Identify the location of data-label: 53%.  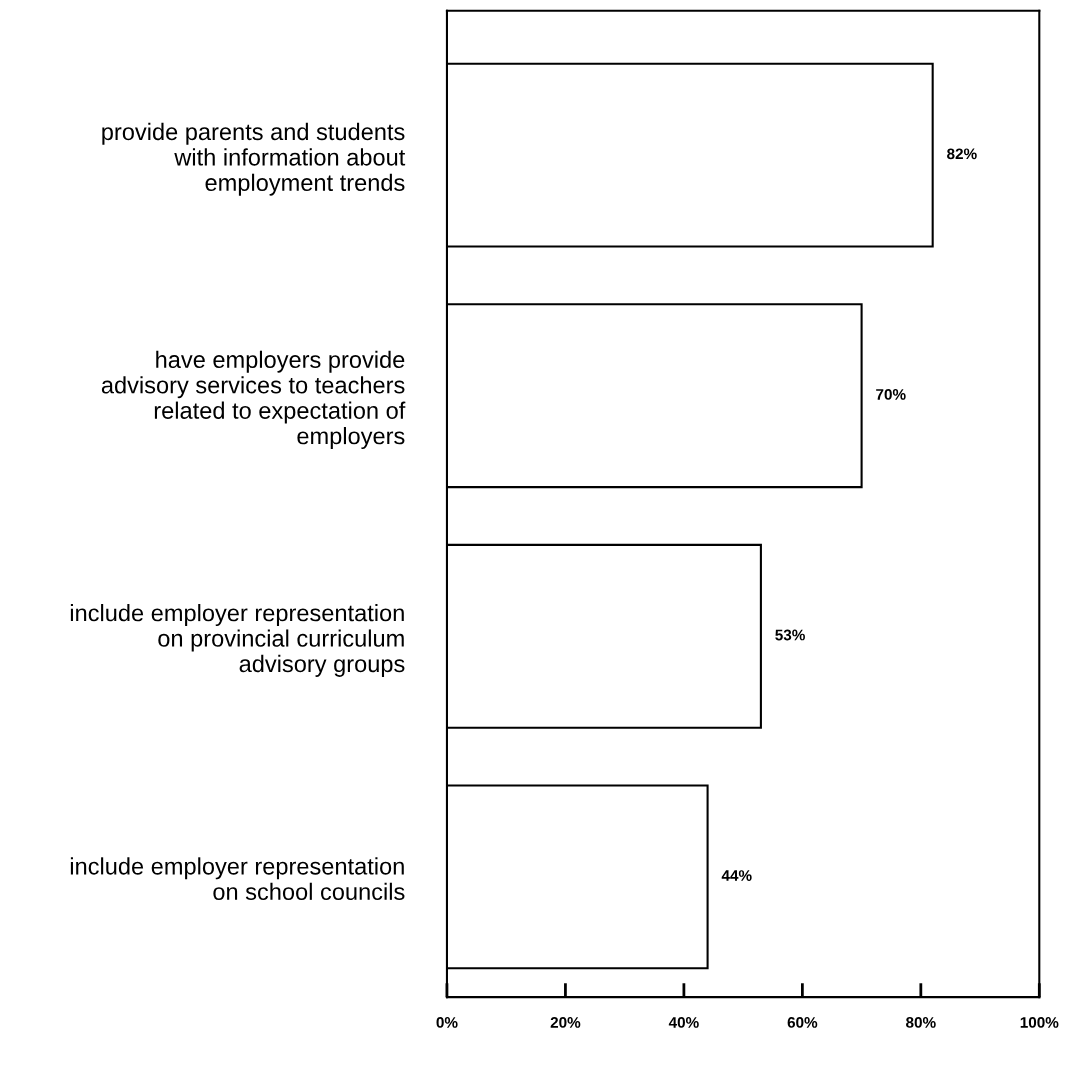
(790, 635).